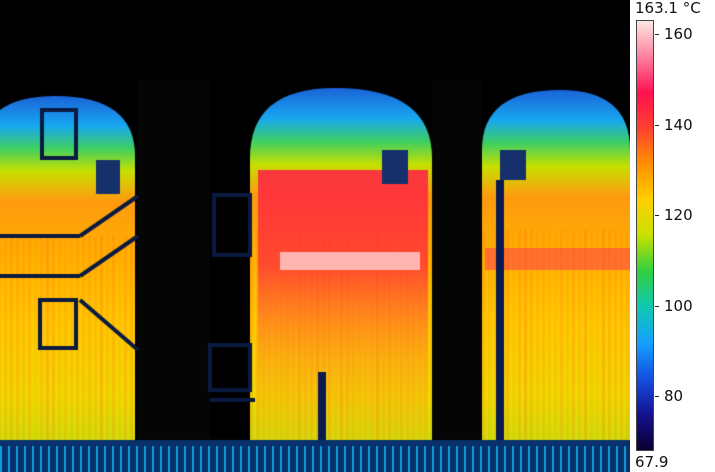  Describe the element at coordinates (678, 306) in the screenshot. I see `tick-label-100: 100` at that location.